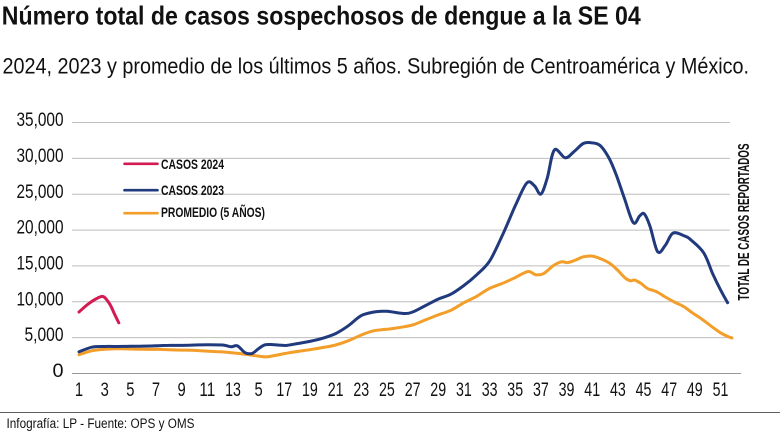 This screenshot has height=436, width=780. What do you see at coordinates (40, 228) in the screenshot?
I see `svg-text: 20,000` at bounding box center [40, 228].